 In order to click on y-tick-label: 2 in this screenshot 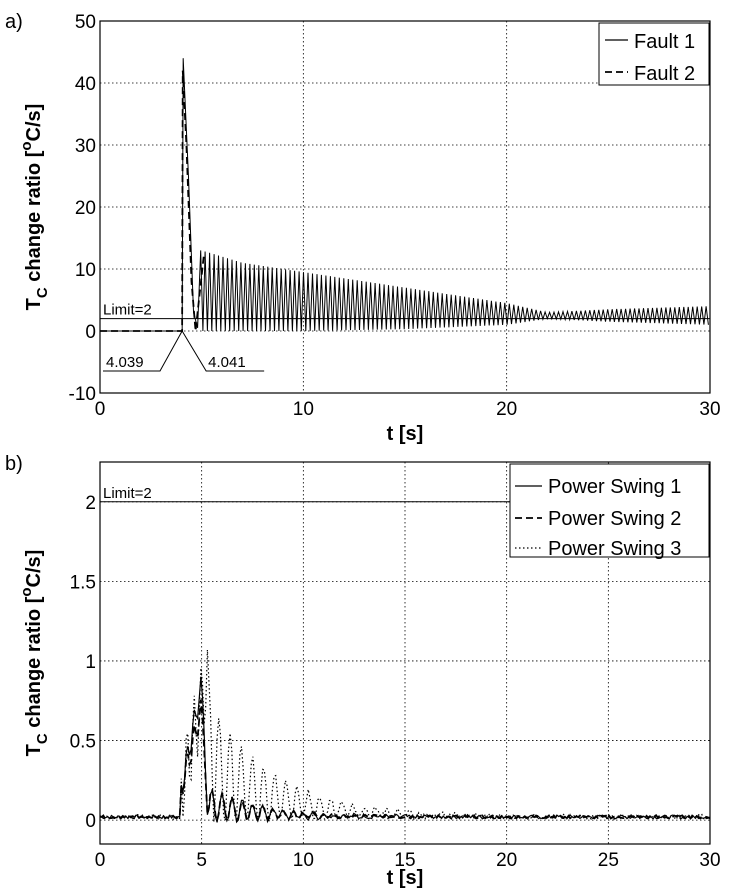, I will do `click(90, 503)`.